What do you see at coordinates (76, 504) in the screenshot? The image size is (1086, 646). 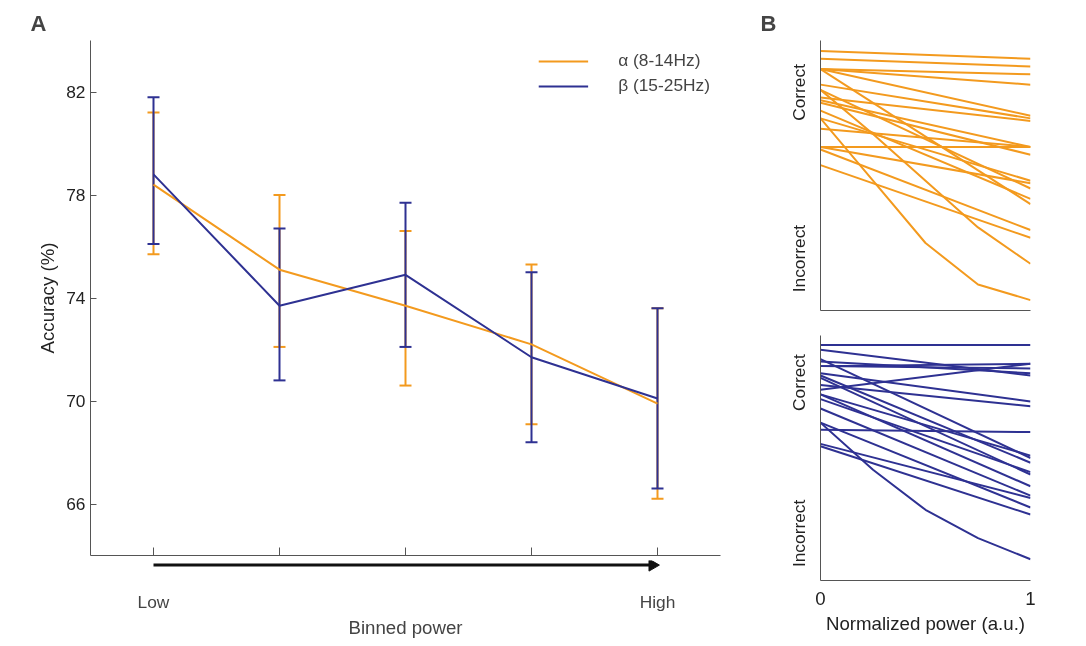 I see `y-tick-label: 66` at bounding box center [76, 504].